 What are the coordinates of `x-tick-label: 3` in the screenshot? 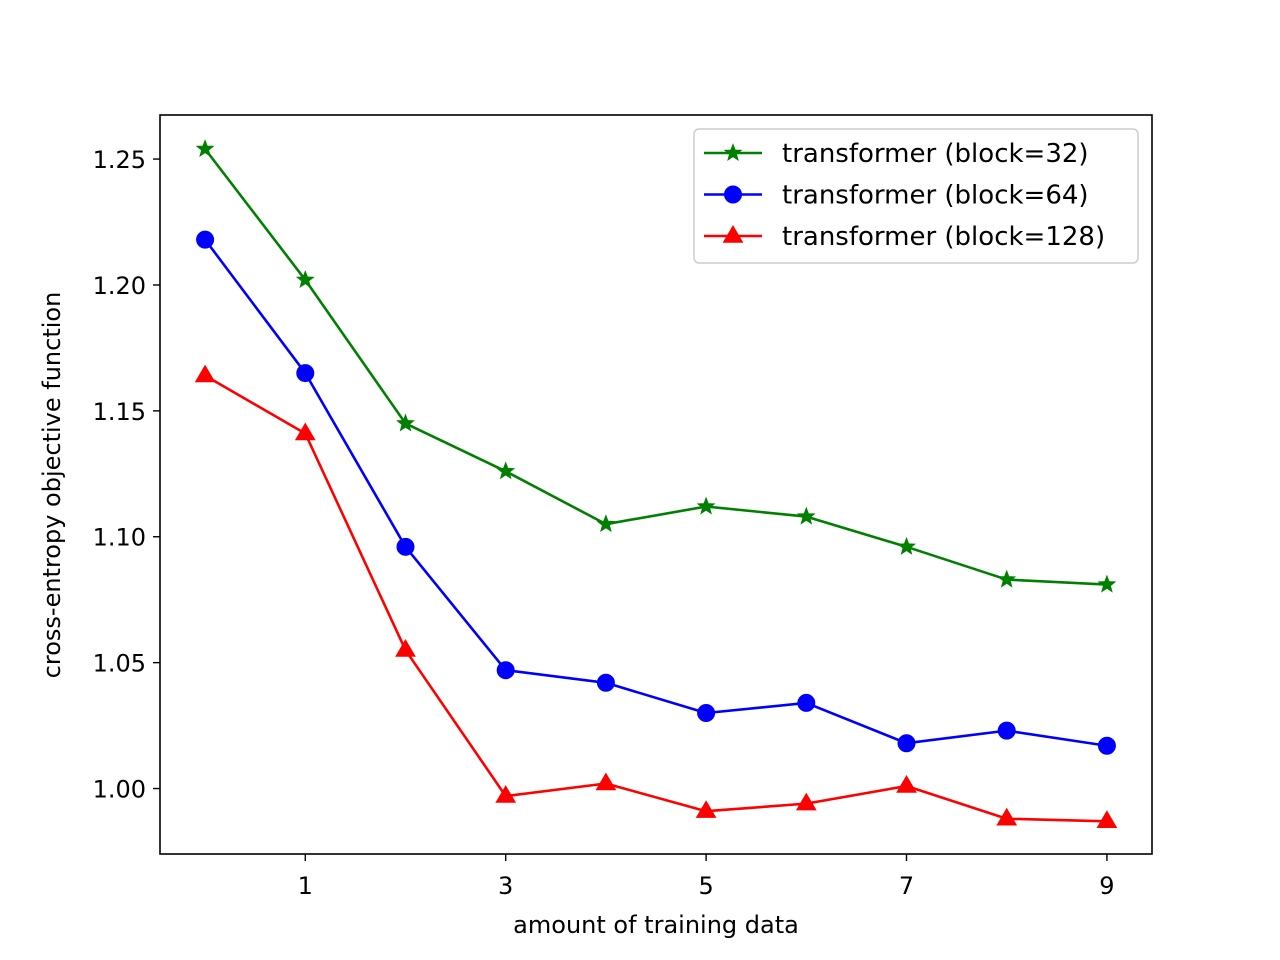 It's located at (505, 886).